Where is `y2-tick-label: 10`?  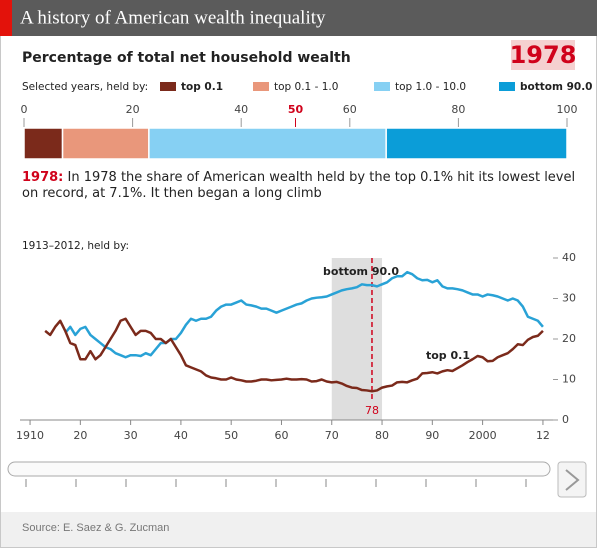 y2-tick-label: 10 is located at coordinates (569, 379).